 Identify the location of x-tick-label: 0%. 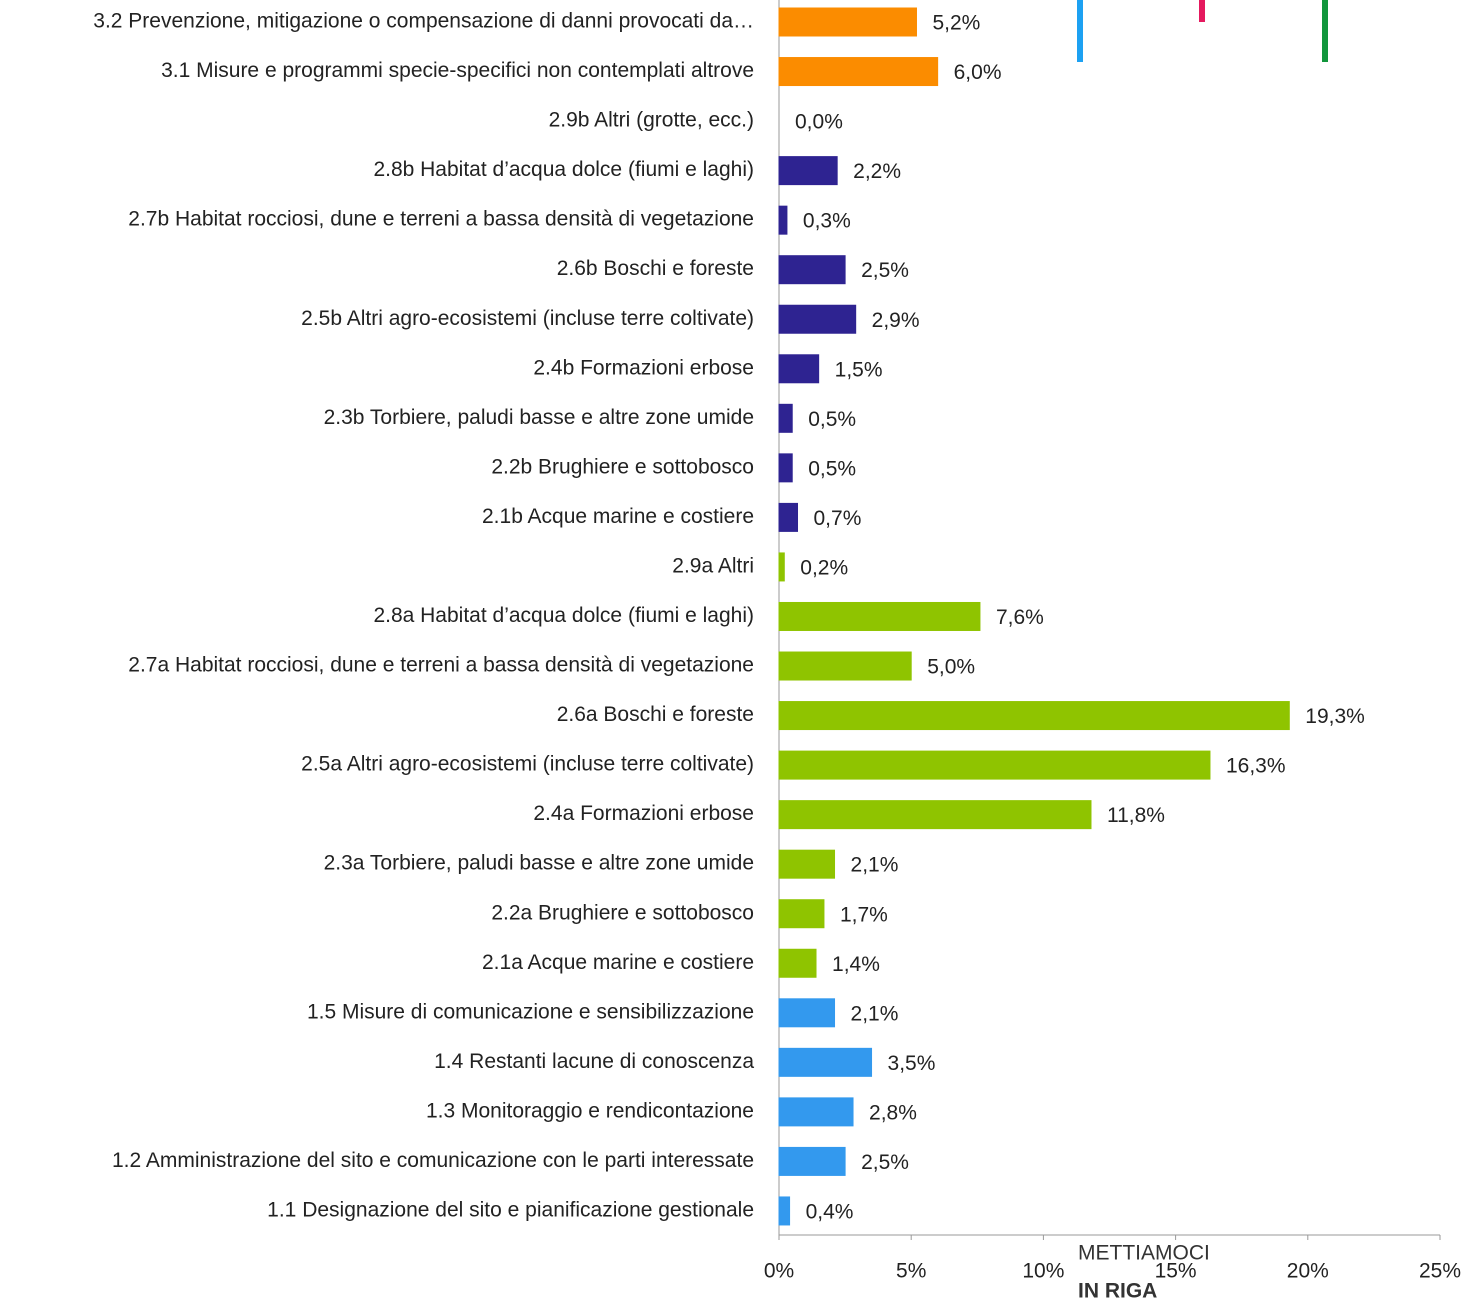
(779, 1271).